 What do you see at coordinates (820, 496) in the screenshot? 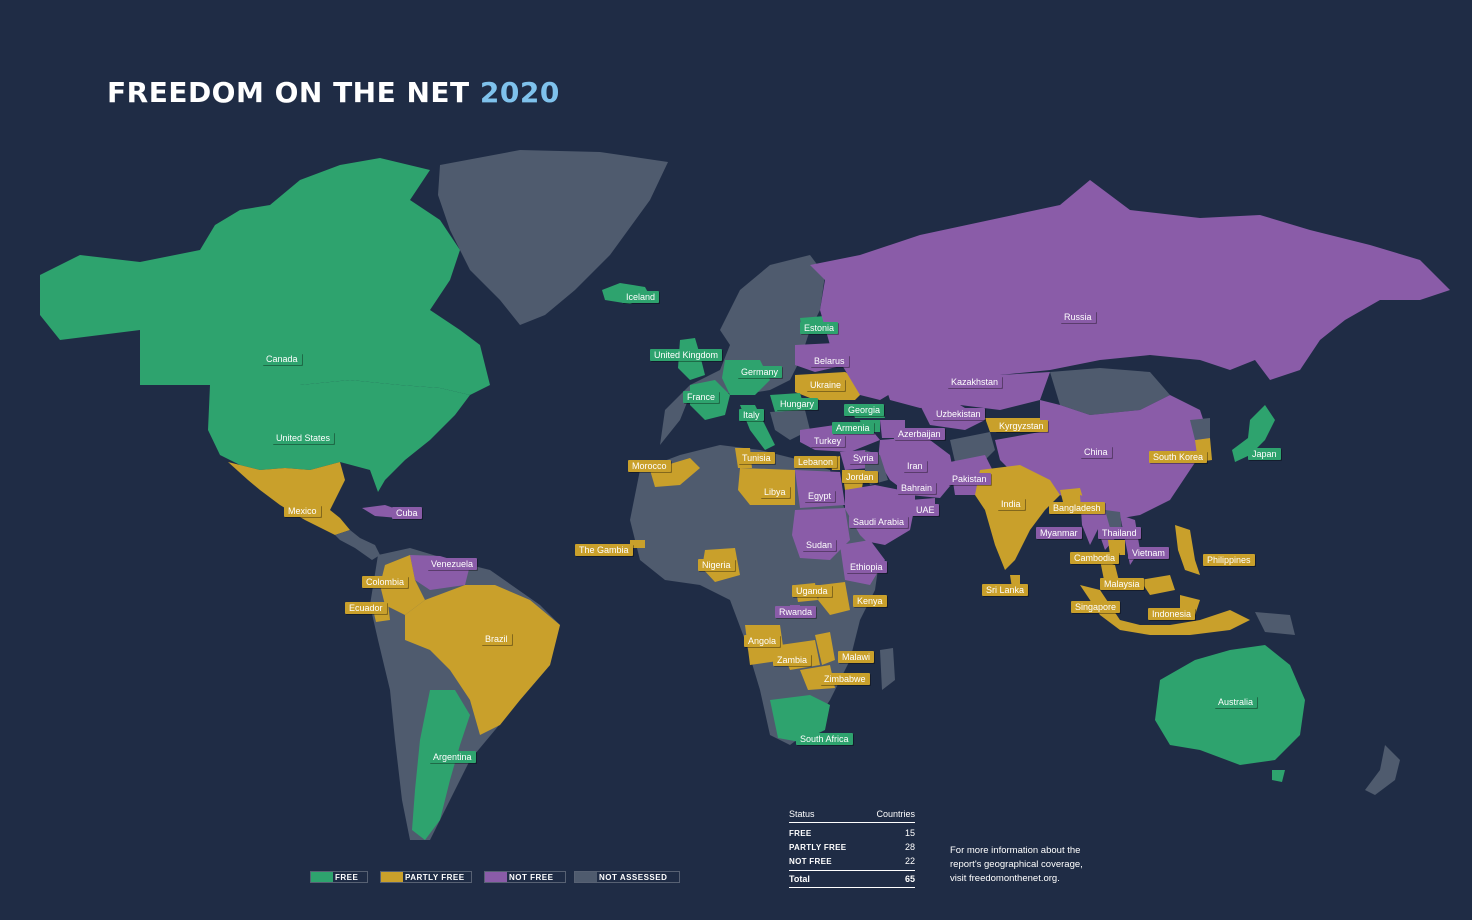
I see `country-label-egypt: Egypt` at bounding box center [820, 496].